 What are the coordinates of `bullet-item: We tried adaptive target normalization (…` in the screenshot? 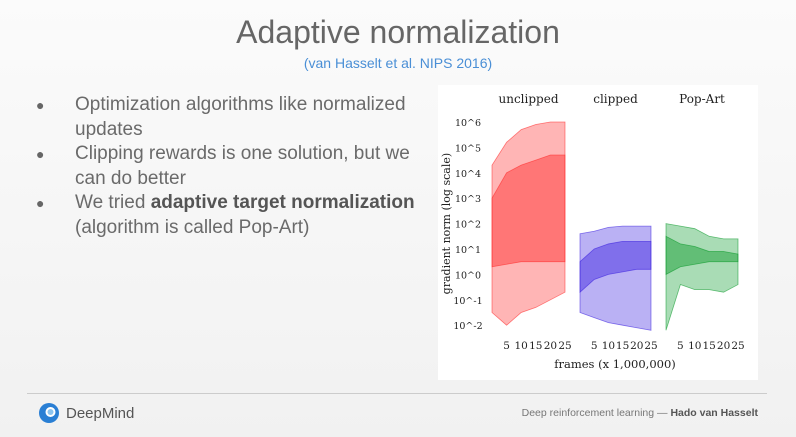 It's located at (226, 215).